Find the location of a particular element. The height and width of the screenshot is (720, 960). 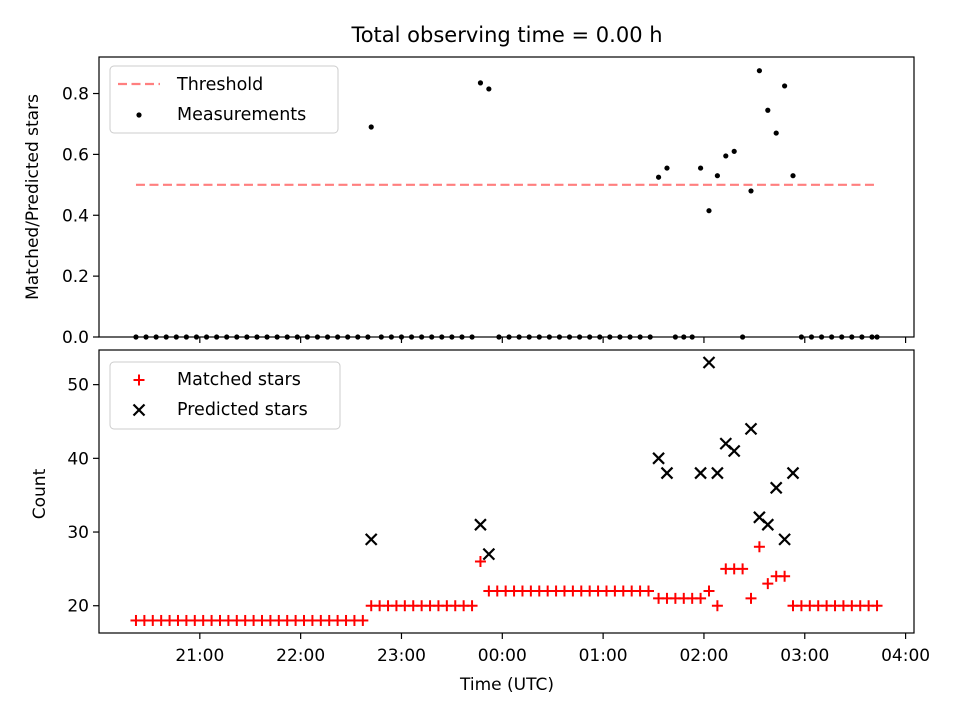

matched-stars-series is located at coordinates (506, 583).